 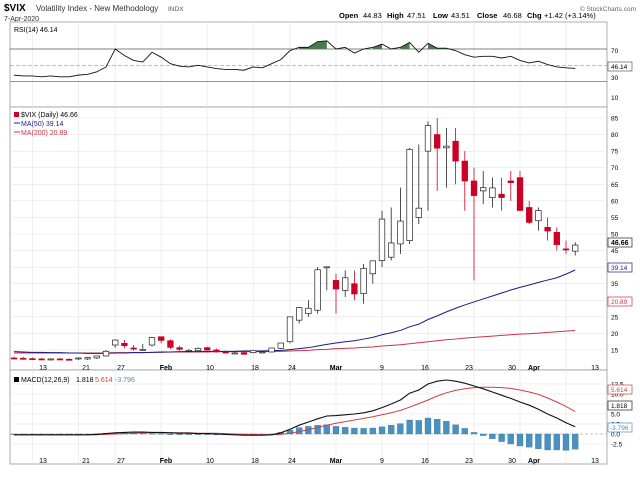 I want to click on hist-value-label: -3.796, so click(x=619, y=428).